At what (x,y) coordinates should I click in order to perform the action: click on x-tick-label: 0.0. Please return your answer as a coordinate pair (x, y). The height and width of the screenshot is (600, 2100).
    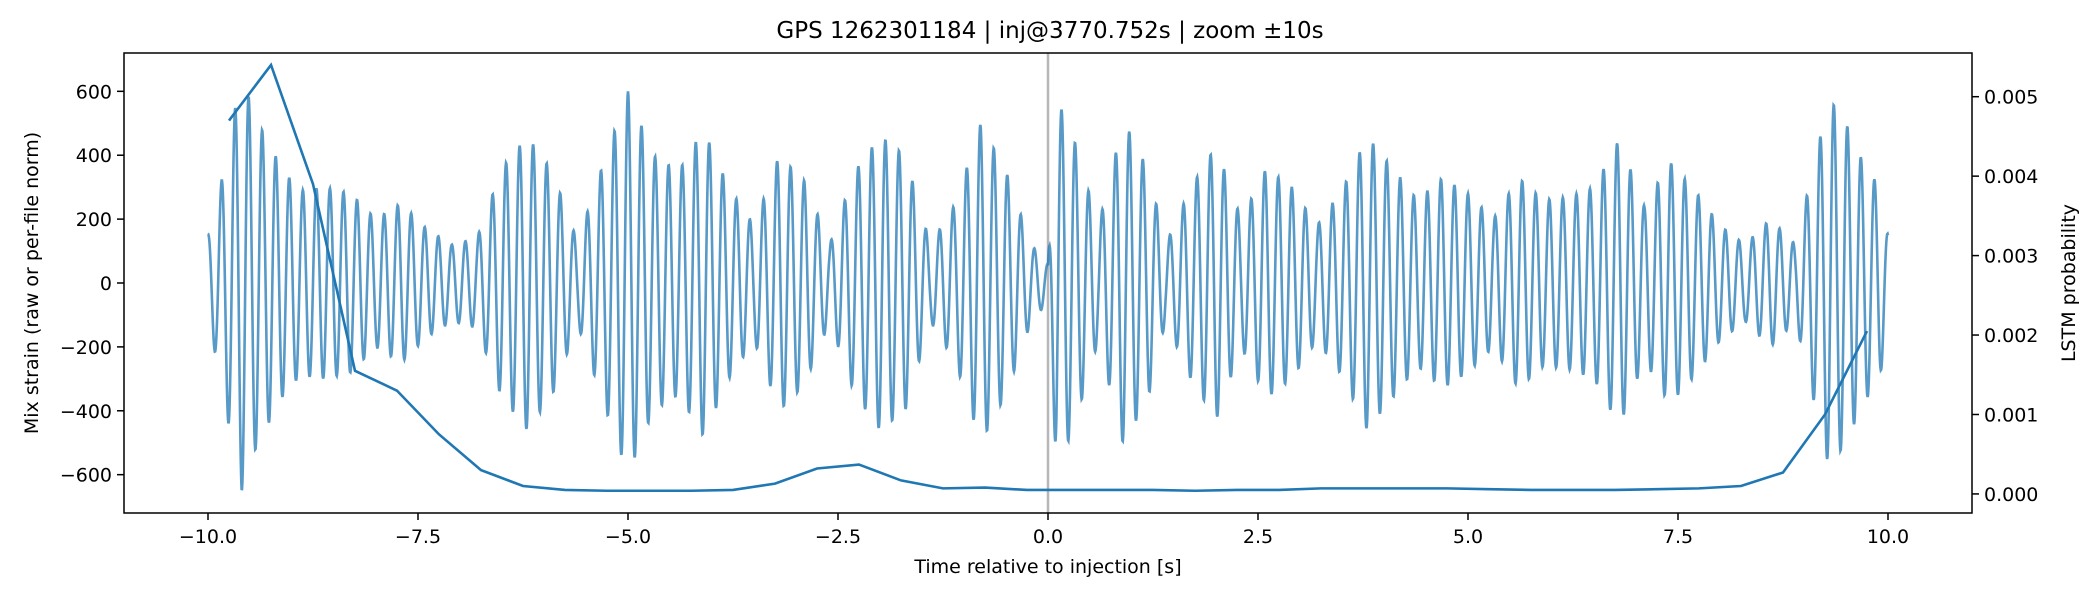
    Looking at the image, I should click on (1048, 537).